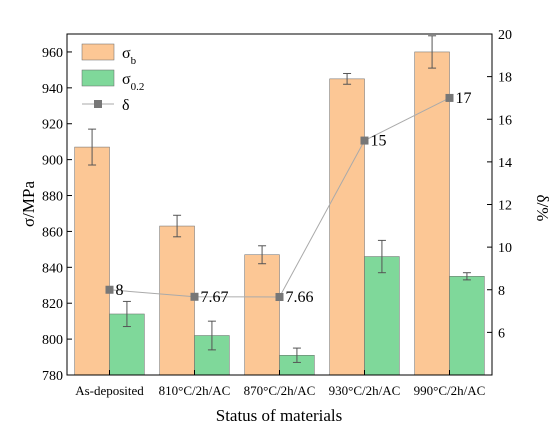 The height and width of the screenshot is (430, 550). Describe the element at coordinates (109, 390) in the screenshot. I see `x-tick-label-0: As-deposited` at that location.